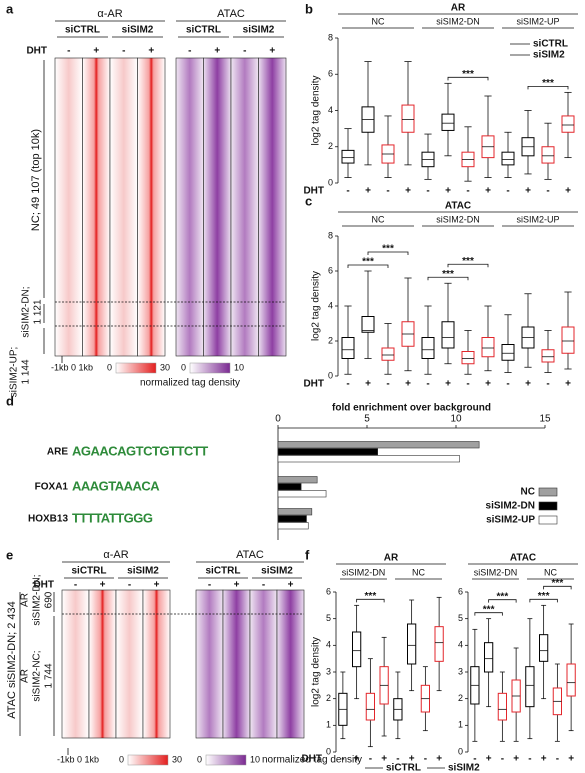  I want to click on heatmap-header: α-AR, so click(109, 14).